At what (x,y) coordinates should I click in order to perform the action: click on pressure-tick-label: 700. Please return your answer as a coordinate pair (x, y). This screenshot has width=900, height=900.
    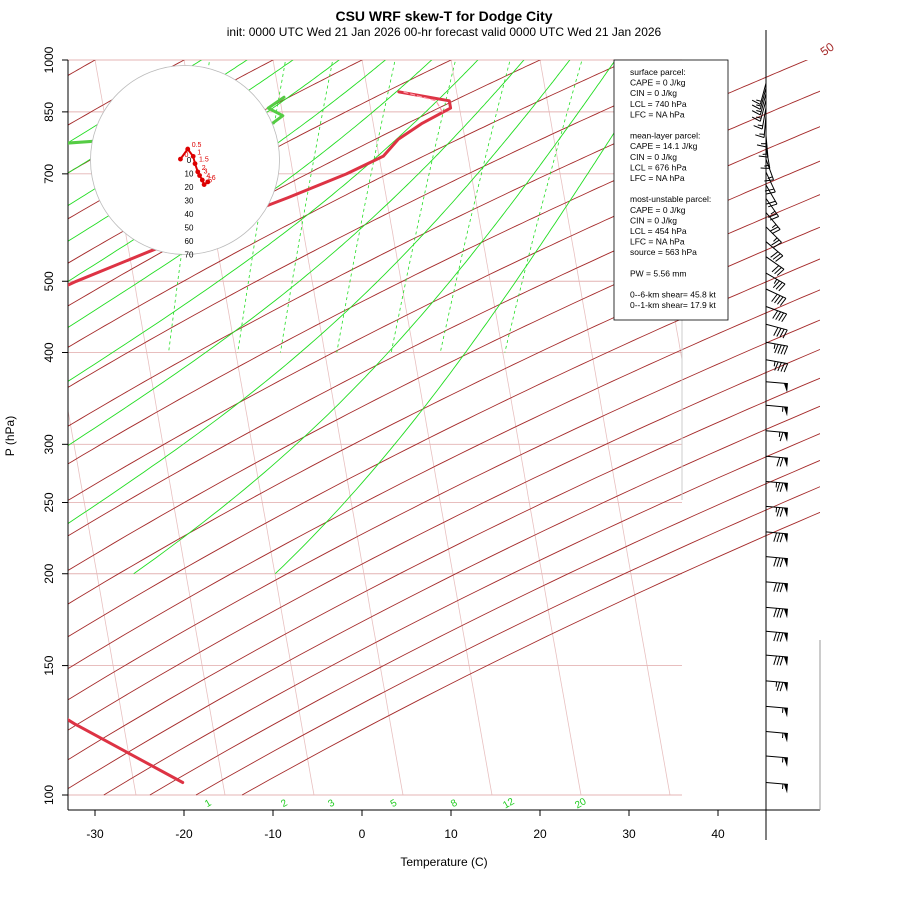
    Looking at the image, I should click on (49, 174).